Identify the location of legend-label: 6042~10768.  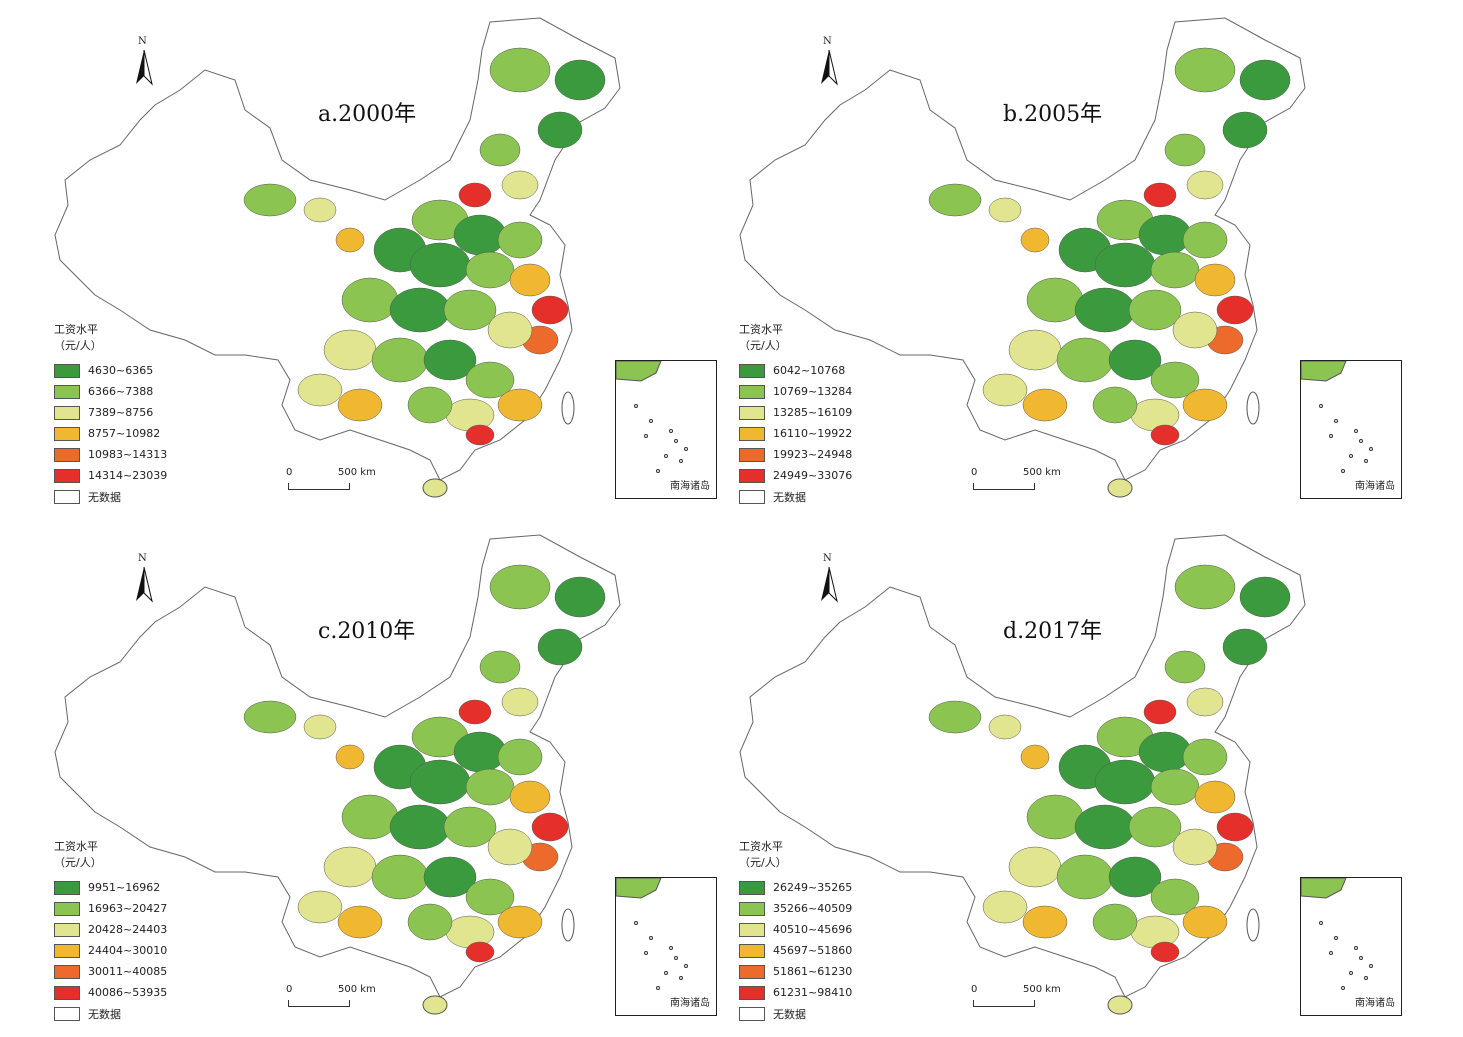
(809, 370).